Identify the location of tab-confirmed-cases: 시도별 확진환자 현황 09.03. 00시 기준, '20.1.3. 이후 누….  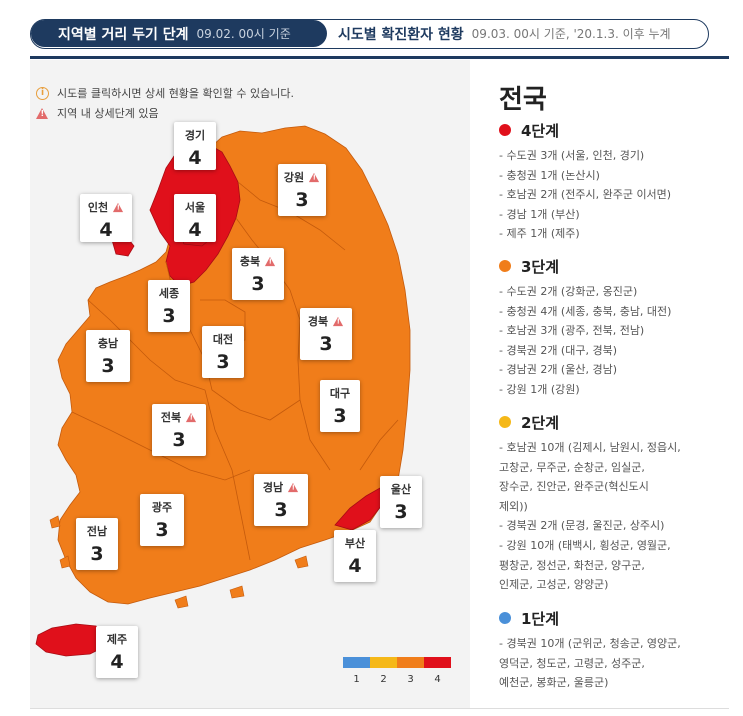
(504, 33).